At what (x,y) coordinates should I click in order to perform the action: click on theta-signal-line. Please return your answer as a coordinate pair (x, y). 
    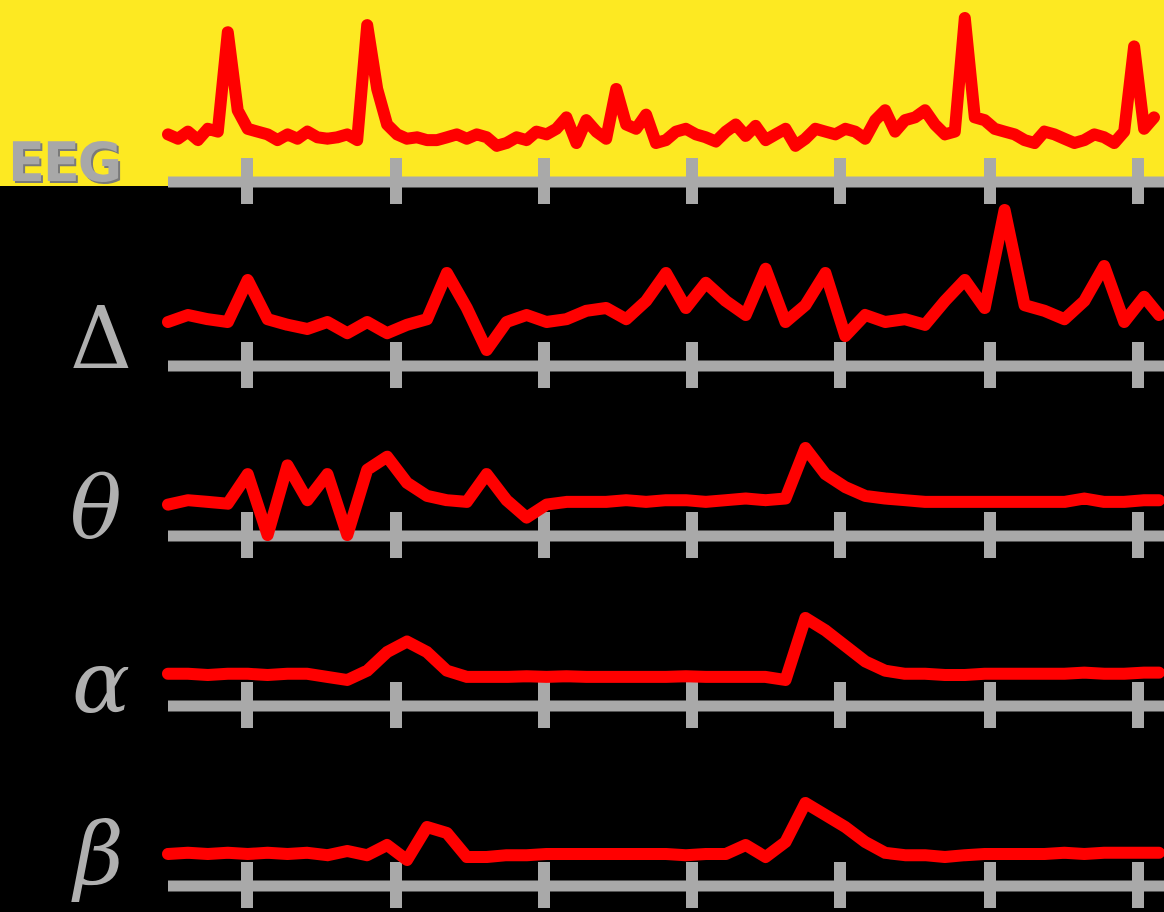
    Looking at the image, I should click on (663, 491).